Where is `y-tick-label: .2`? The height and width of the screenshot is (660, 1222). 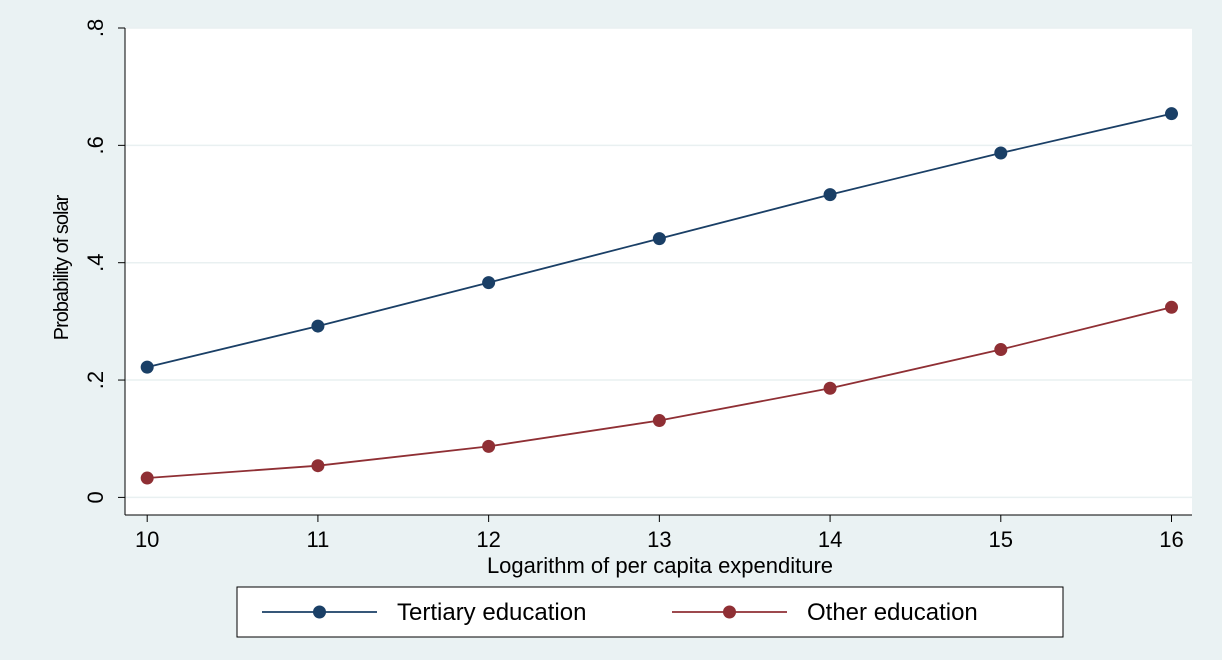 y-tick-label: .2 is located at coordinates (95, 380).